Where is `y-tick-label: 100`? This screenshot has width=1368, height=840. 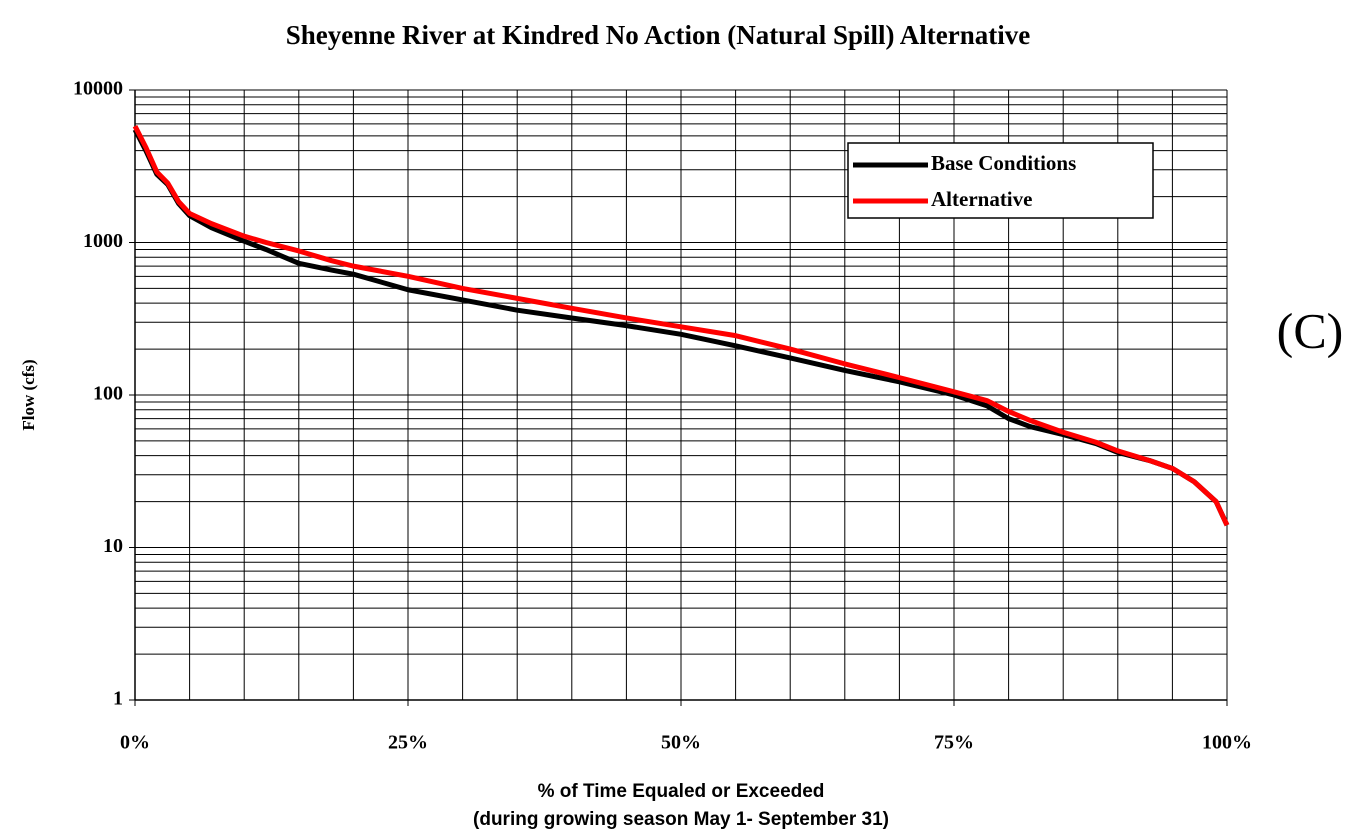 y-tick-label: 100 is located at coordinates (108, 394).